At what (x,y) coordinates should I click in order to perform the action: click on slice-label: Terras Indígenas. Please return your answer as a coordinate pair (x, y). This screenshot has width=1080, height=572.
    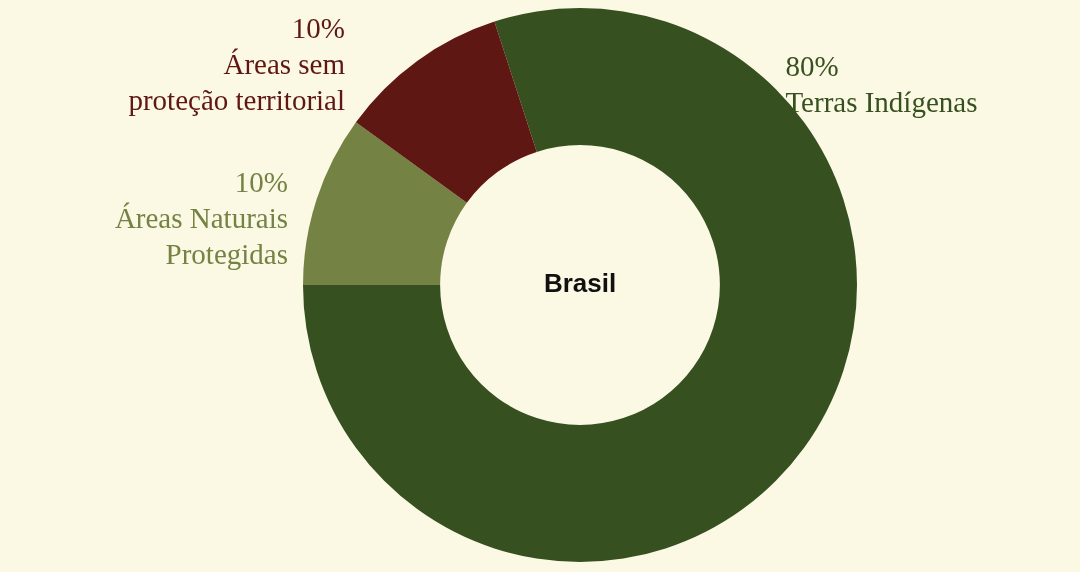
    Looking at the image, I should click on (881, 102).